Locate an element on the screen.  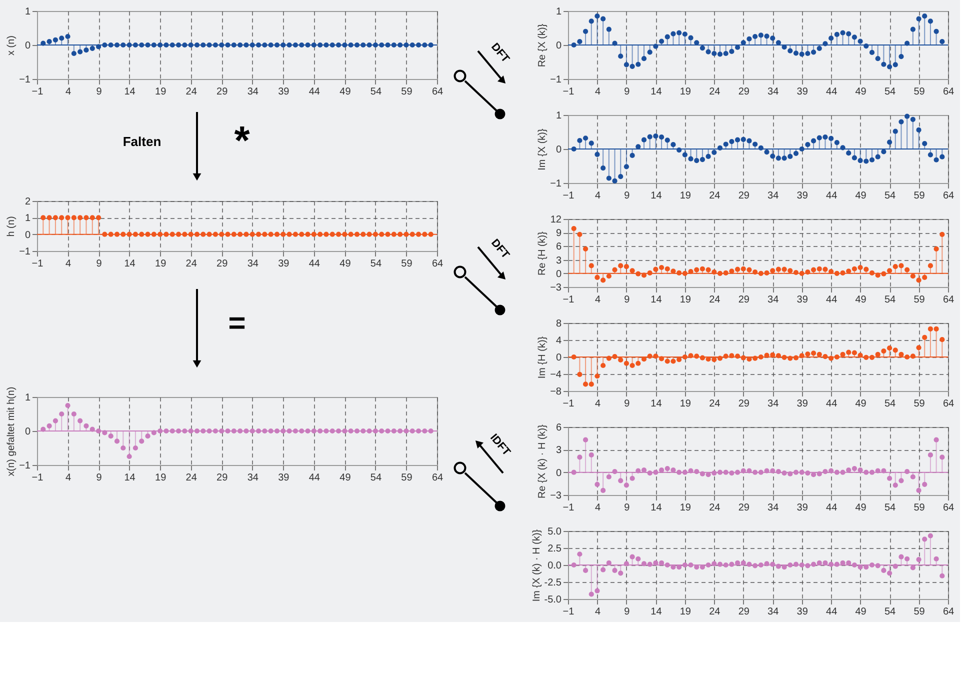
y-tick-label: -2.5 is located at coordinates (553, 583).